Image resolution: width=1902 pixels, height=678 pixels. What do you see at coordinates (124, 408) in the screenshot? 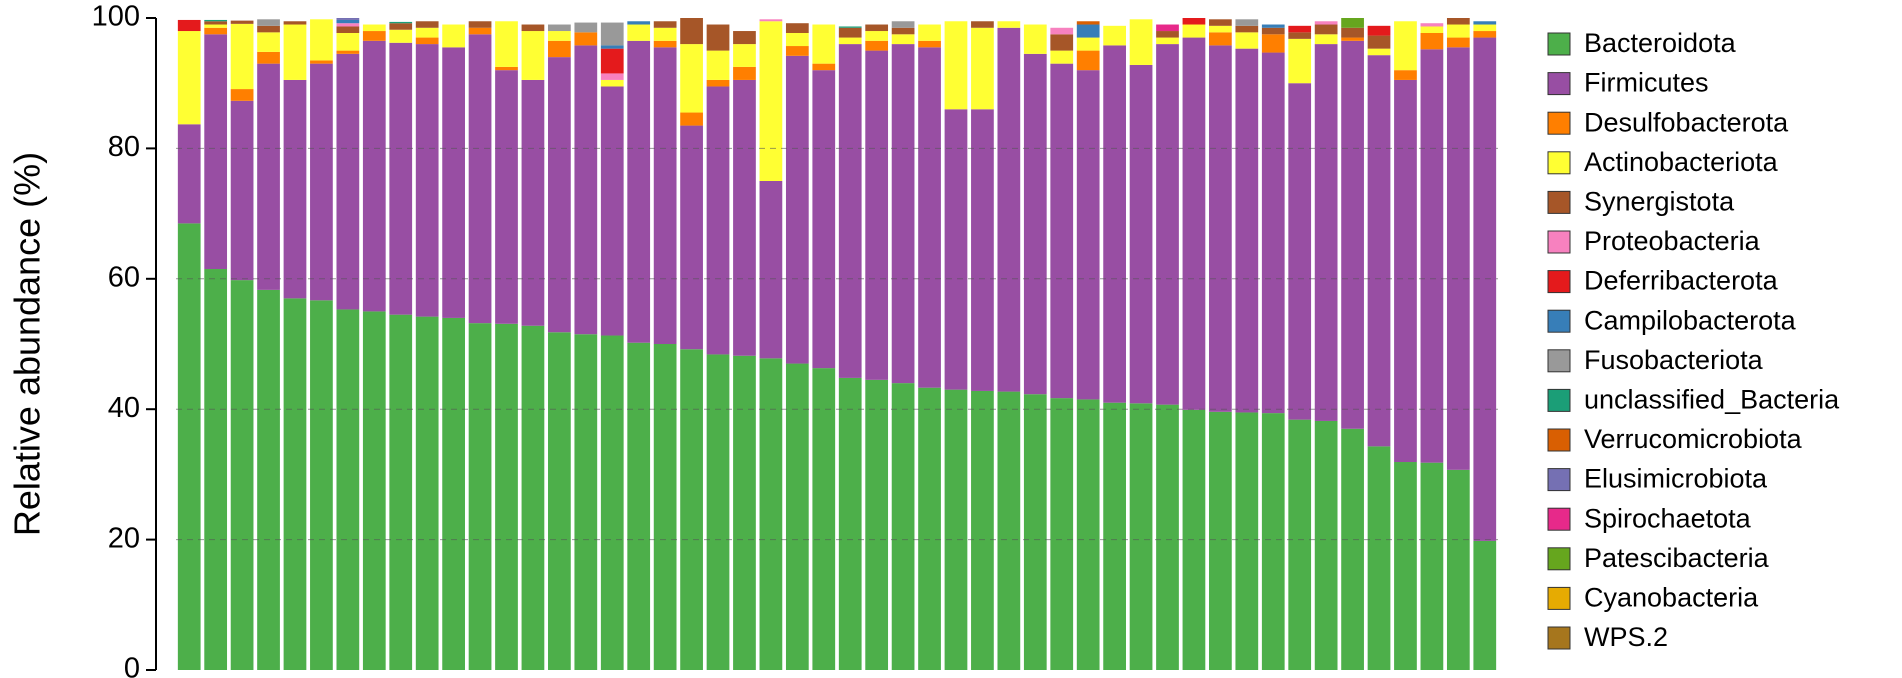
I see `y-tick-label: 40` at bounding box center [124, 408].